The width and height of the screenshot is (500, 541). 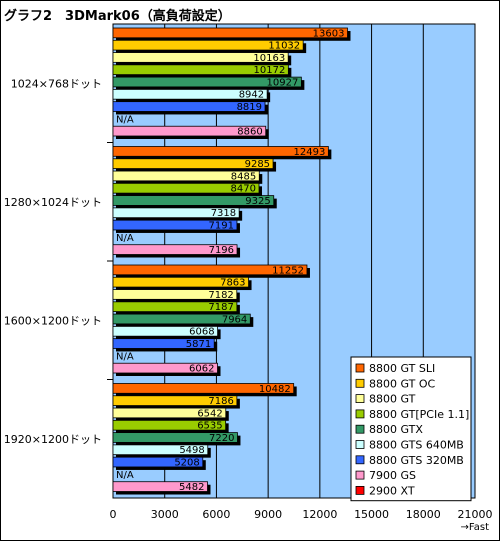 I want to click on x-tick-label: 18000, so click(x=423, y=514).